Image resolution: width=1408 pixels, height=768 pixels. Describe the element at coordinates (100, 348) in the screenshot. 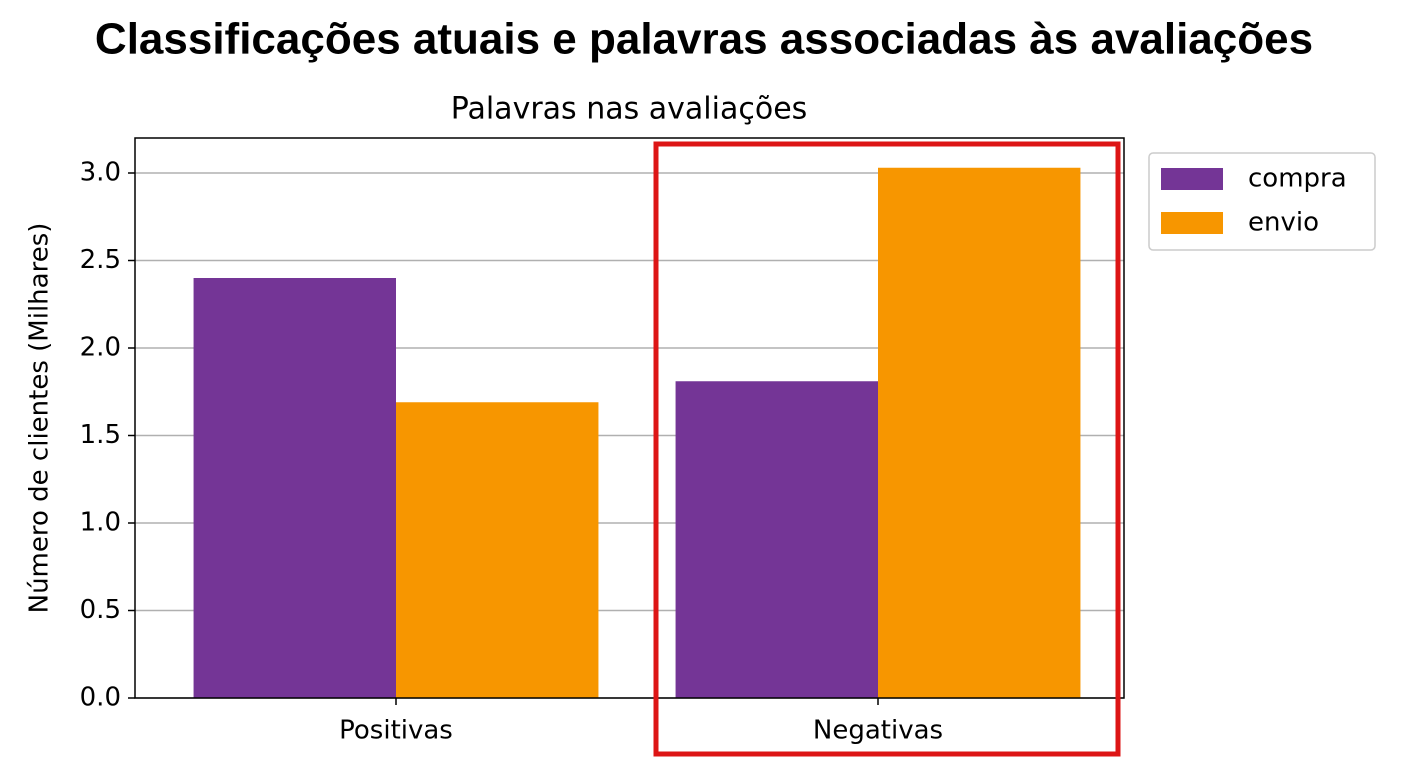

I see `y-tick-label: 2.0` at that location.